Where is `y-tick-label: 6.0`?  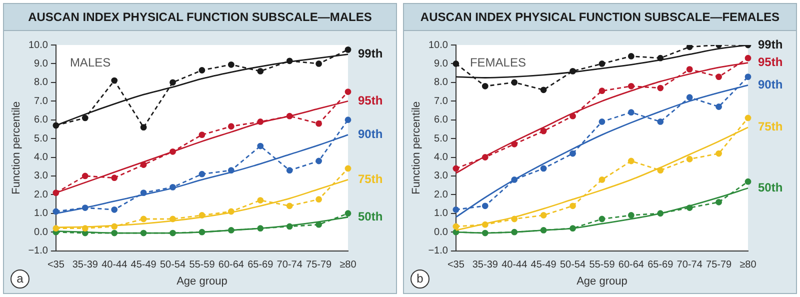
y-tick-label: 6.0 is located at coordinates (41, 120).